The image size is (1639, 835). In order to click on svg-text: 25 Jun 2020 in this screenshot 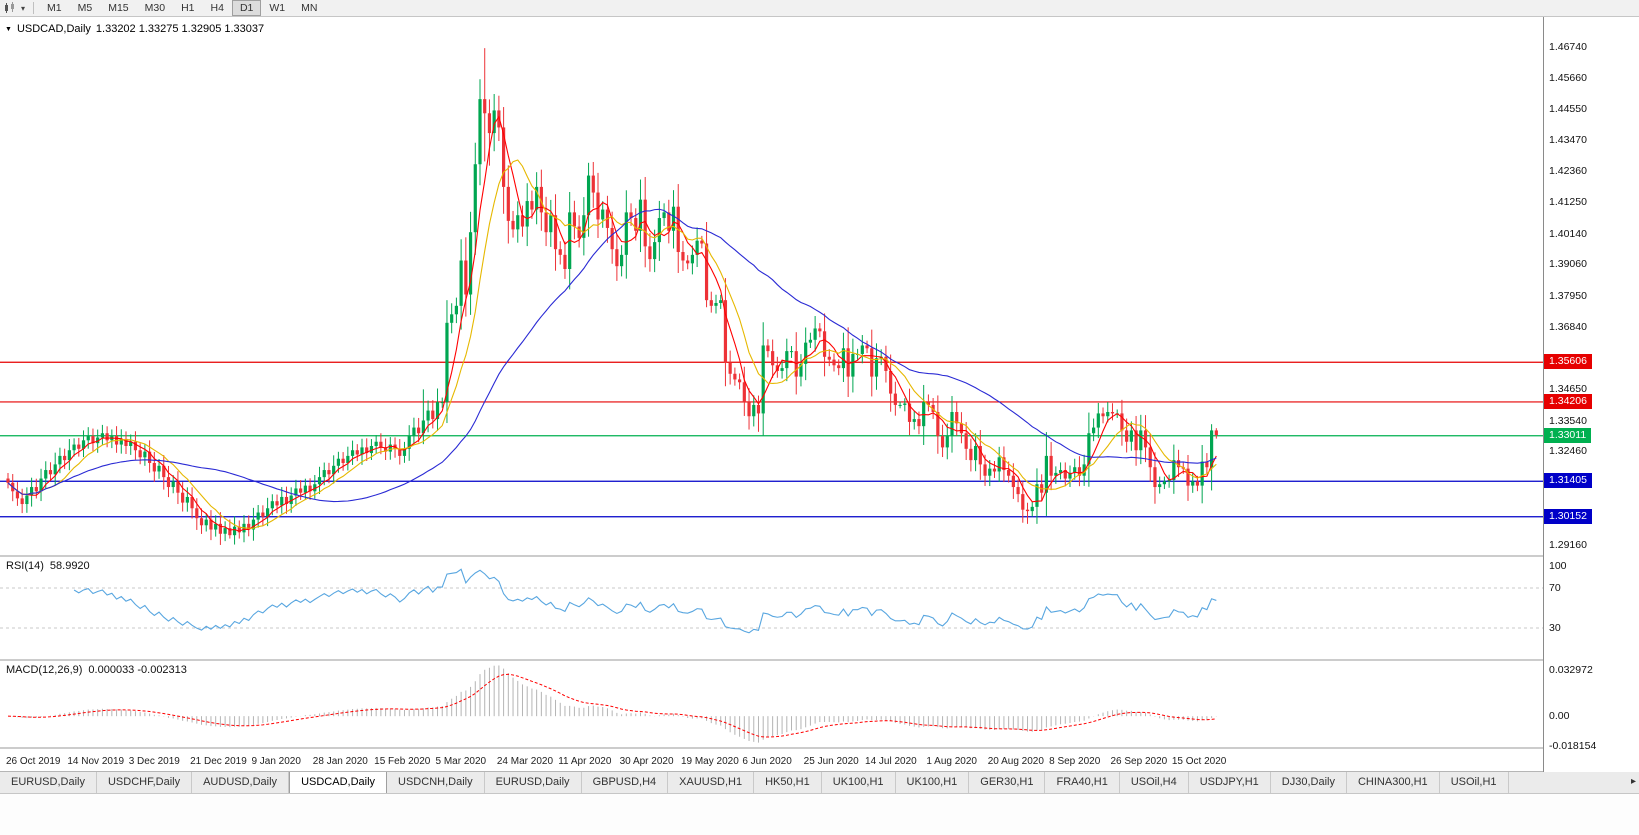, I will do `click(831, 761)`.